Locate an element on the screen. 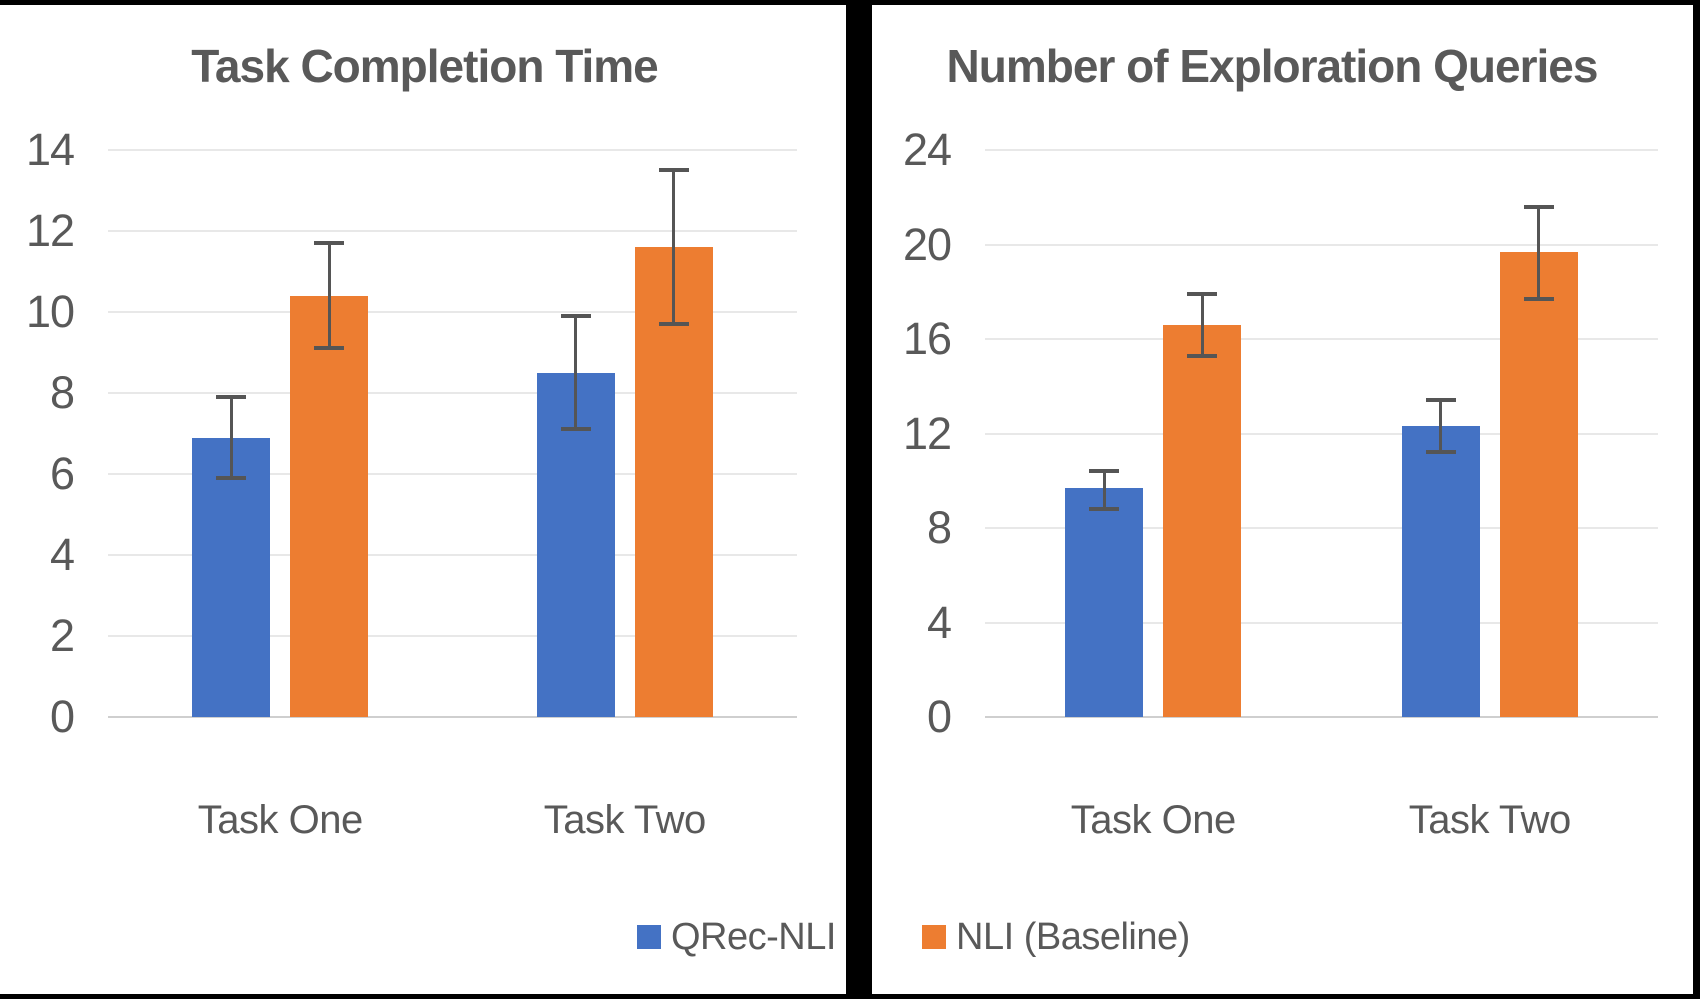  legend-label-qrec-nli: QRec-NLI is located at coordinates (753, 937).